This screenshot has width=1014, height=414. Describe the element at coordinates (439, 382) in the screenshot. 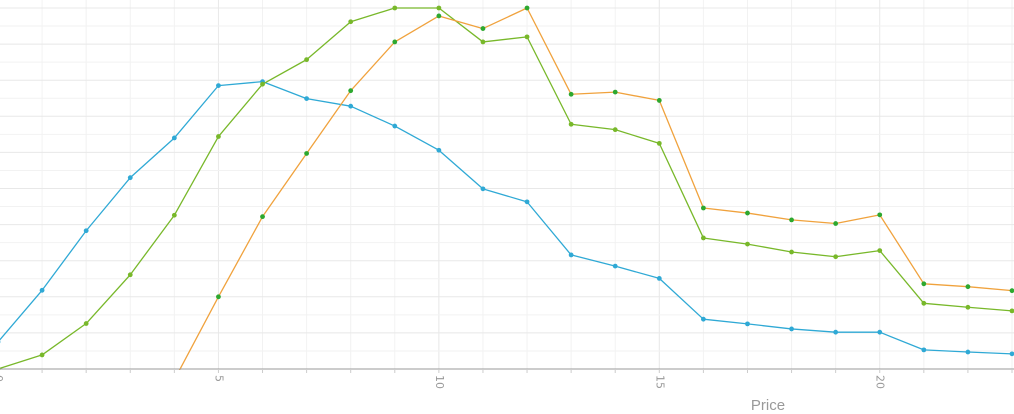

I see `x-tick-label: 10` at that location.